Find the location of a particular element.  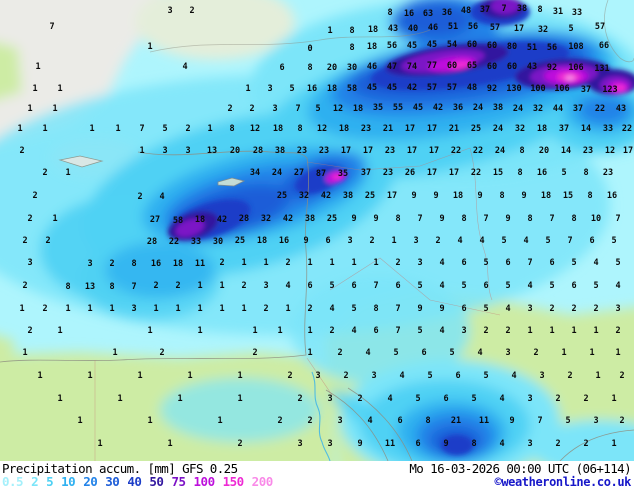

precip-value: 12 is located at coordinates (255, 129).